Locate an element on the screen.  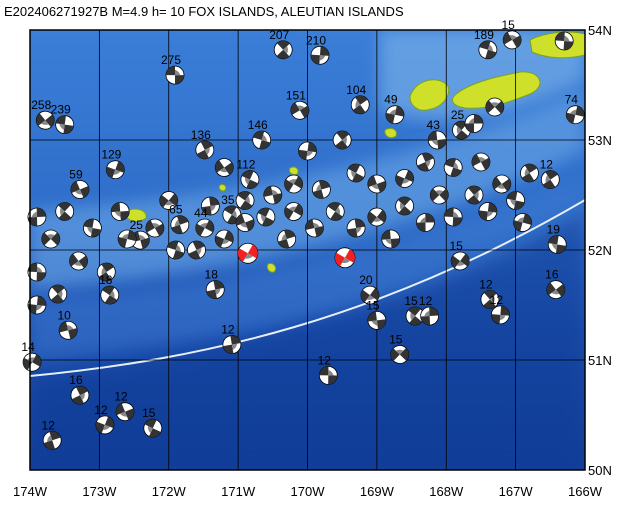
depth-label: 15 is located at coordinates (149, 413).